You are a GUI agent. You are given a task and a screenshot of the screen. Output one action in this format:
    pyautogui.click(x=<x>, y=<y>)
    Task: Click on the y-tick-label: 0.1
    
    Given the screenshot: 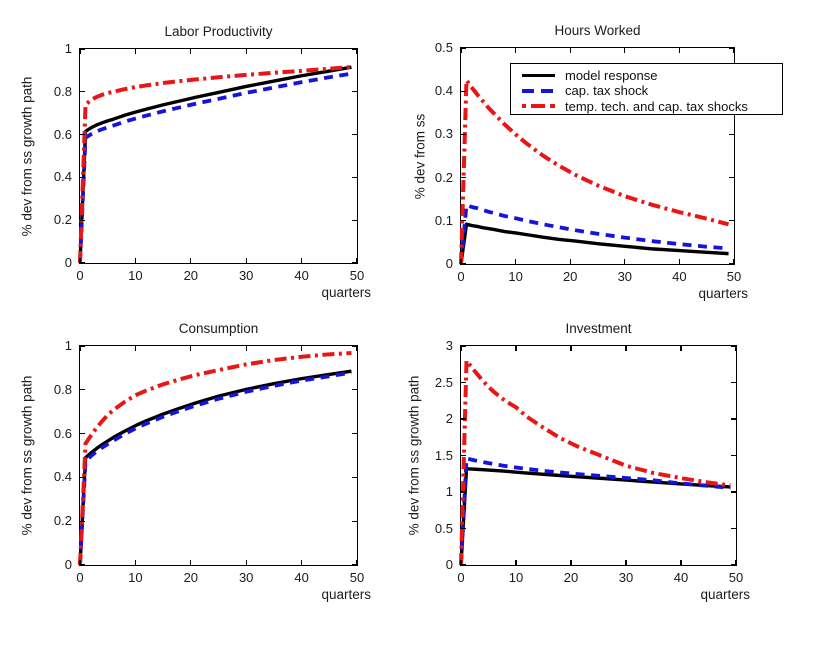 What is the action you would take?
    pyautogui.click(x=443, y=220)
    